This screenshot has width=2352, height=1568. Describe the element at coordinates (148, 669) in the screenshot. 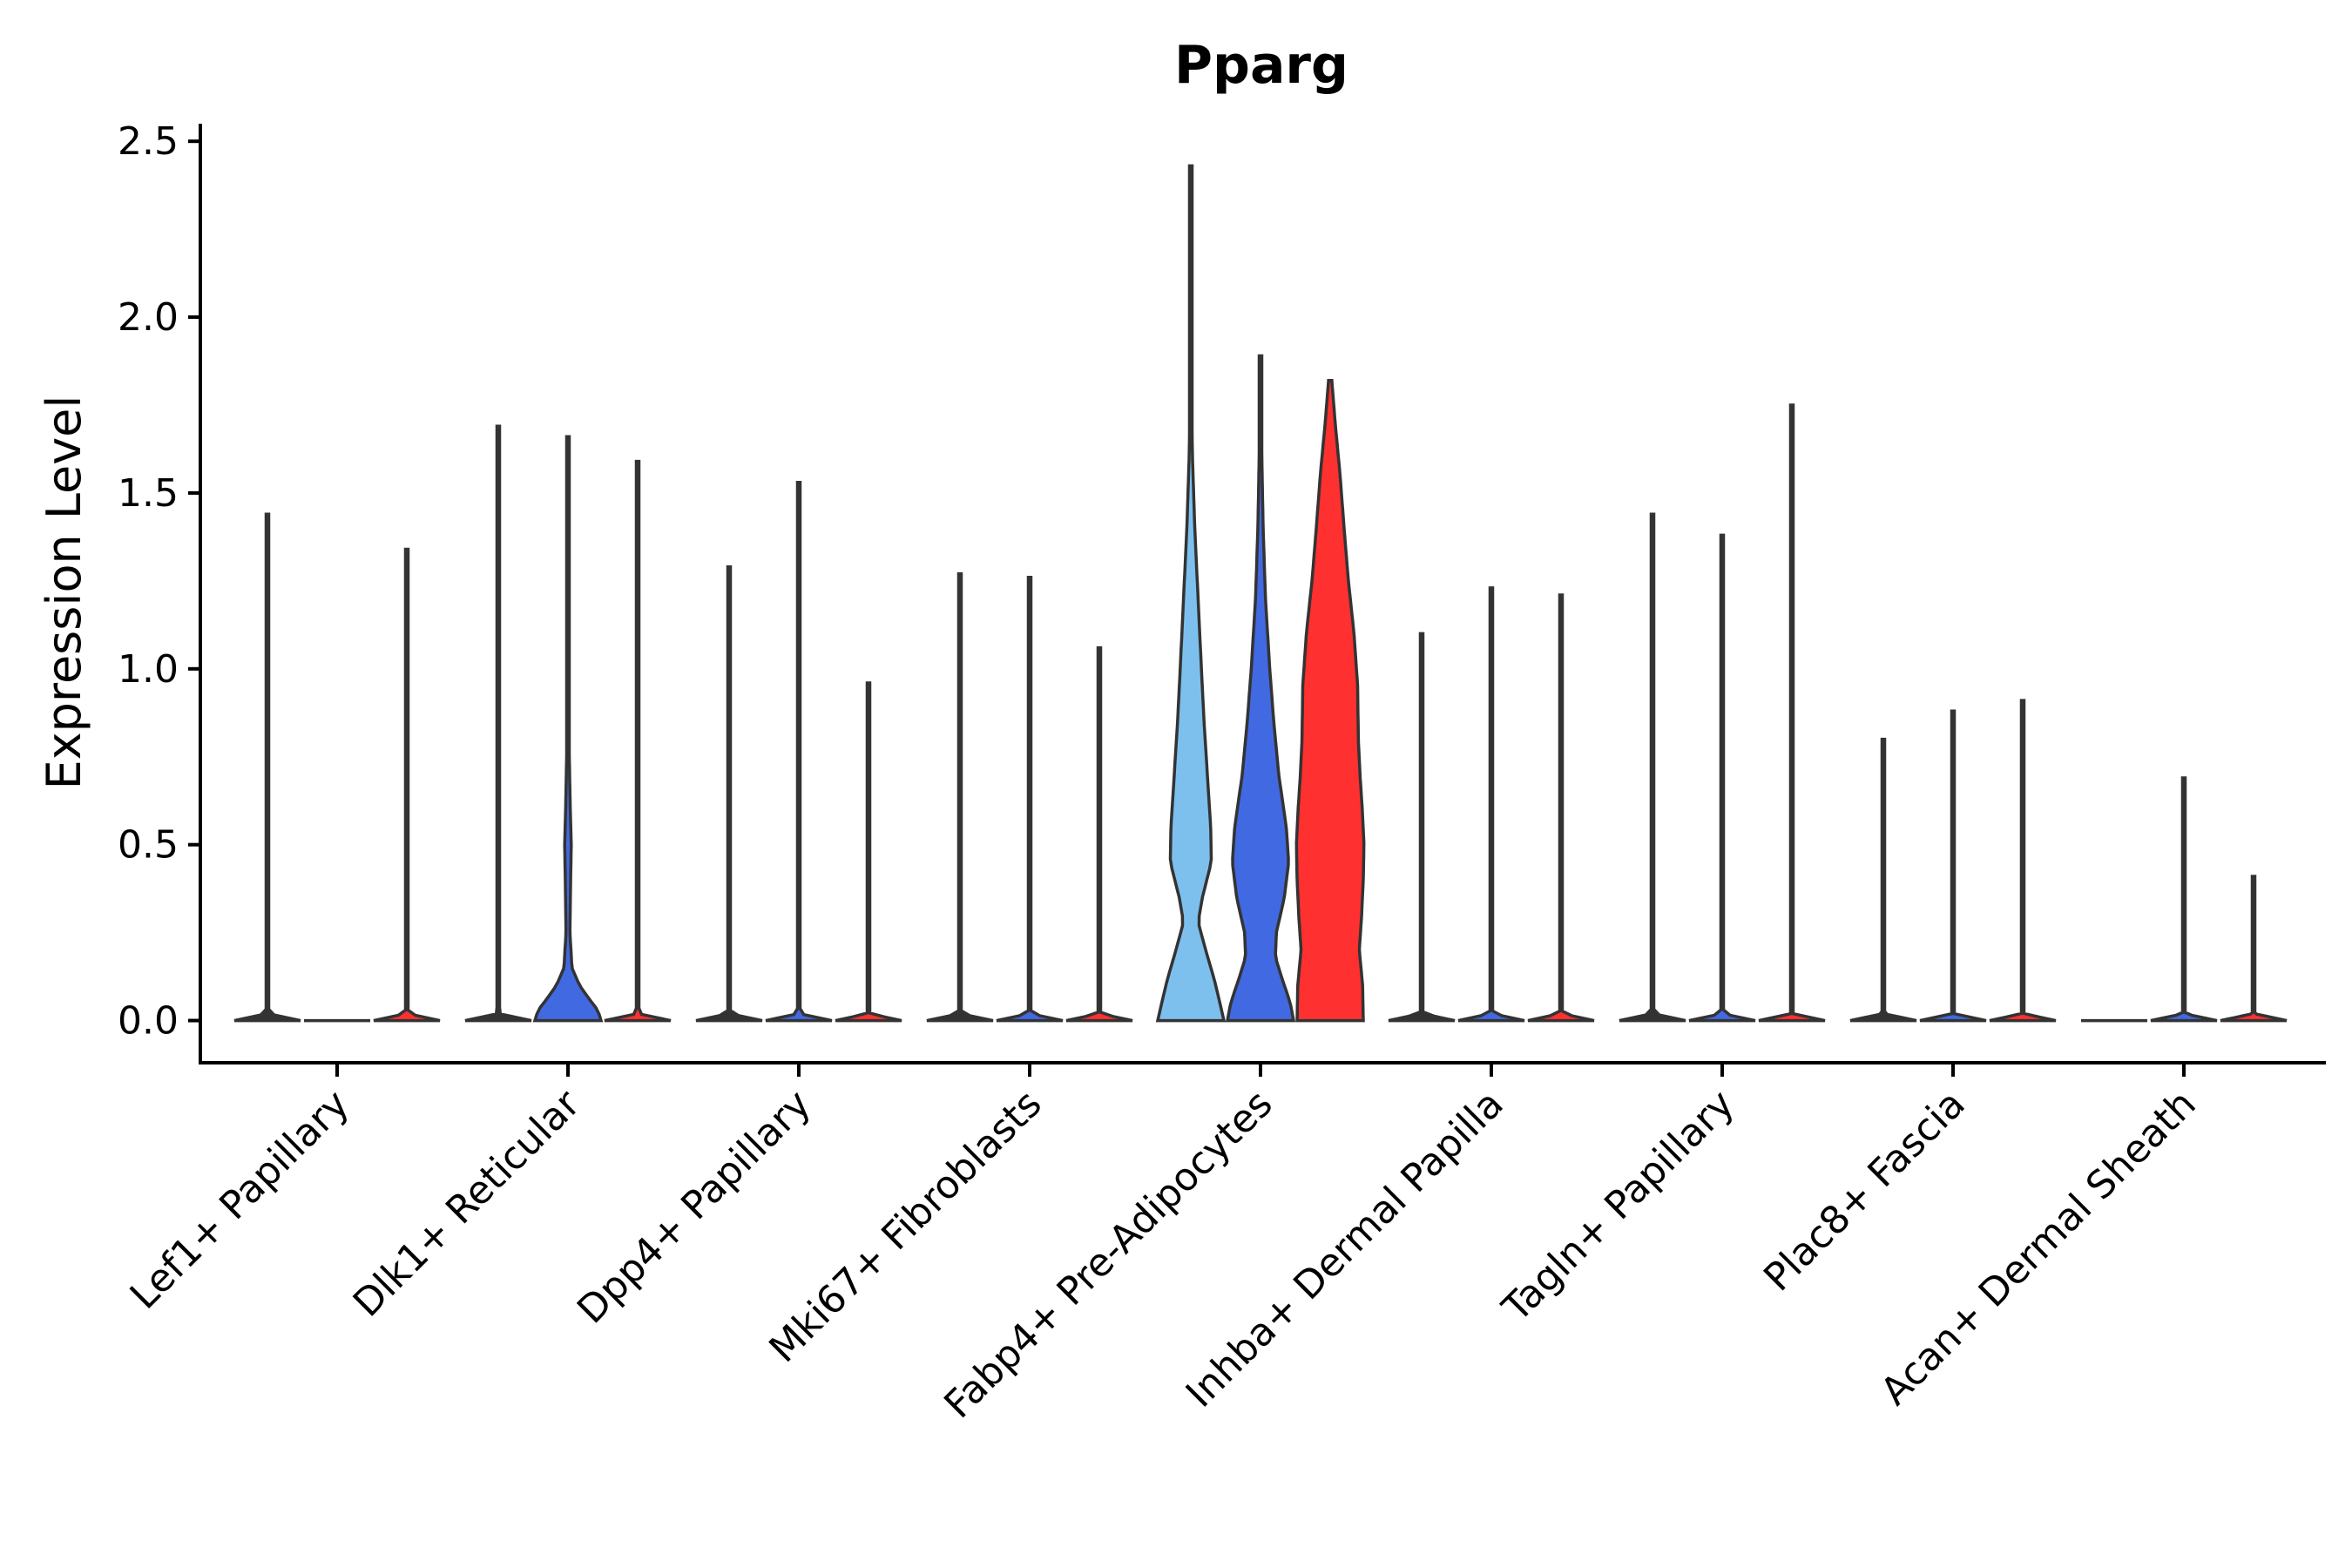

I see `y-tick-label: 1.0` at that location.